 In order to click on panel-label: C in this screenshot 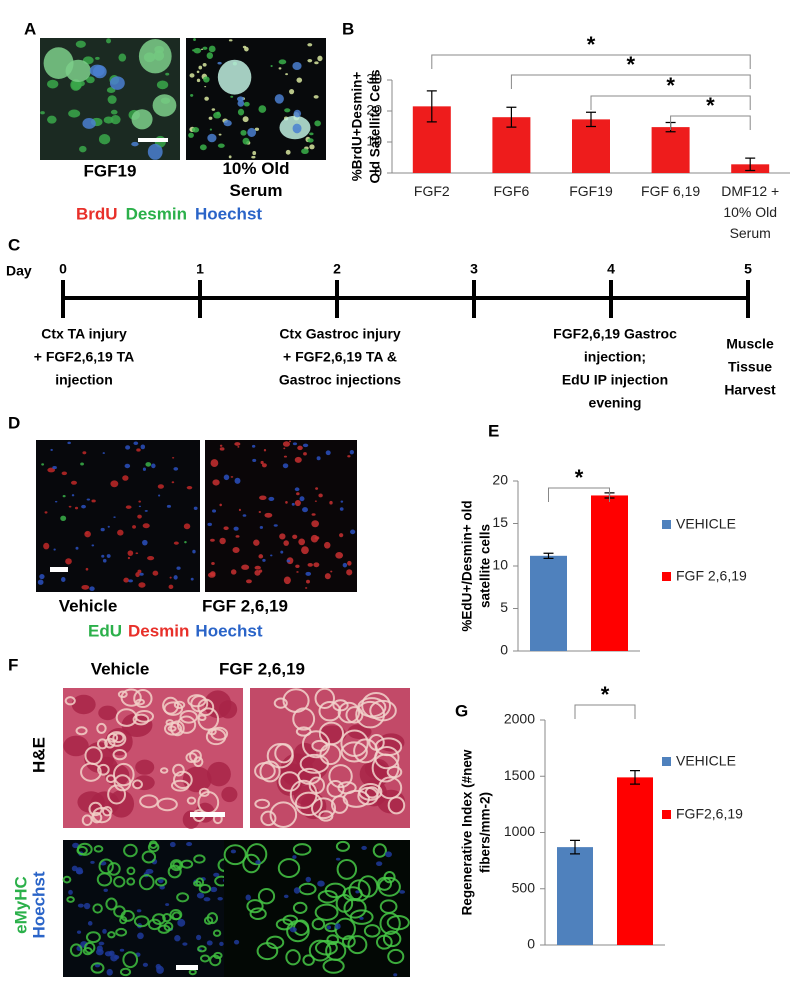, I will do `click(14, 244)`.